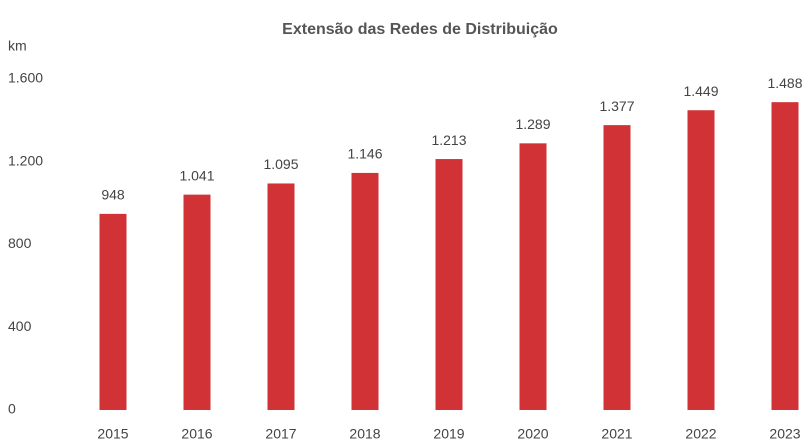 The height and width of the screenshot is (441, 810). Describe the element at coordinates (700, 91) in the screenshot. I see `data-label: 1.449` at that location.